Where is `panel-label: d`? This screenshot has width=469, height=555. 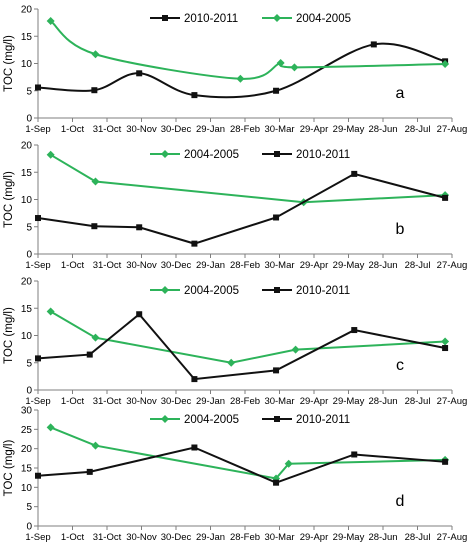
panel-label: d is located at coordinates (400, 501).